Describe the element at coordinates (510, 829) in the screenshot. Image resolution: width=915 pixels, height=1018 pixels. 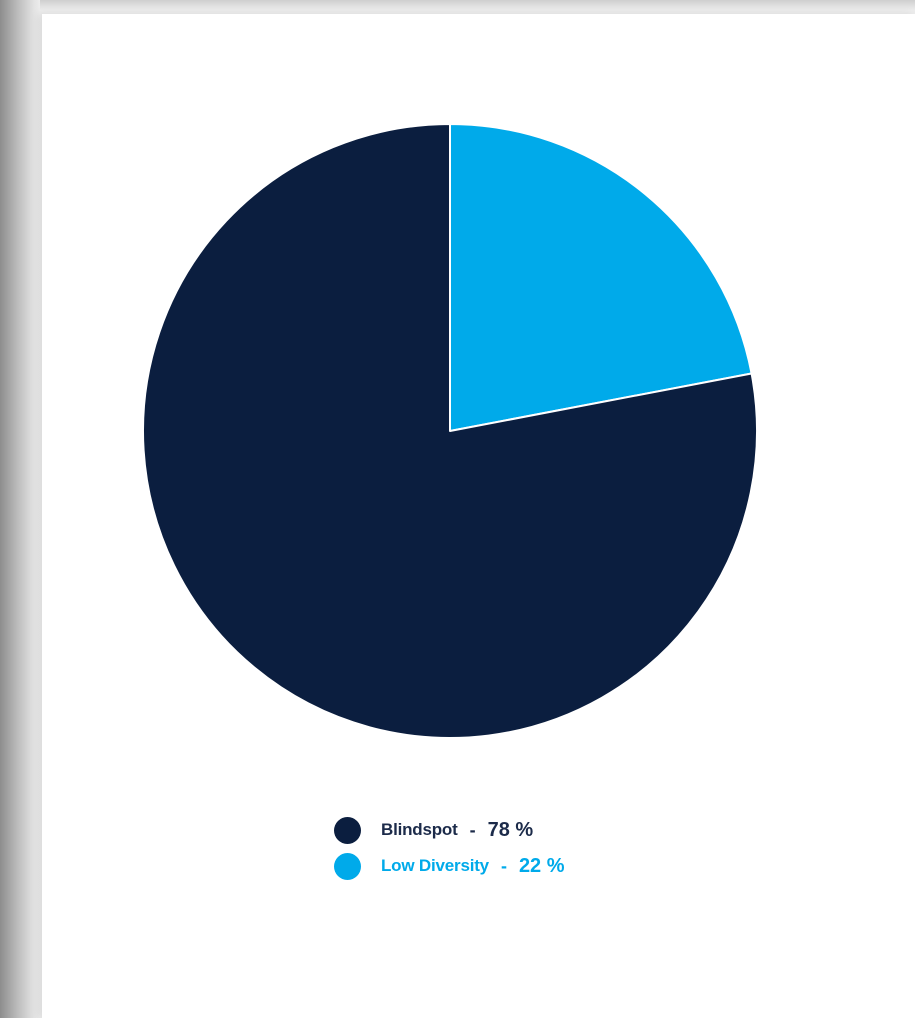
I see `legend-value-blindspot: 78 %` at that location.